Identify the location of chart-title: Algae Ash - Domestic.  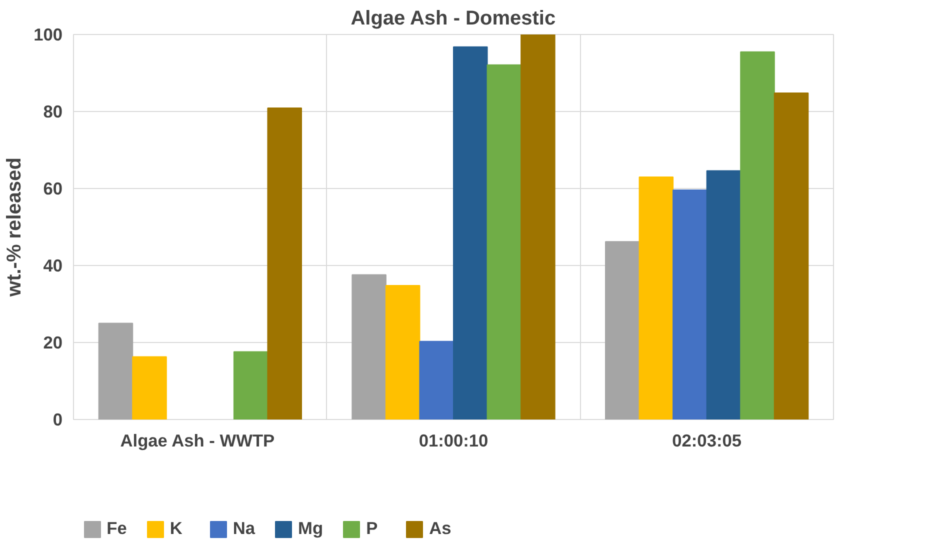
(453, 19).